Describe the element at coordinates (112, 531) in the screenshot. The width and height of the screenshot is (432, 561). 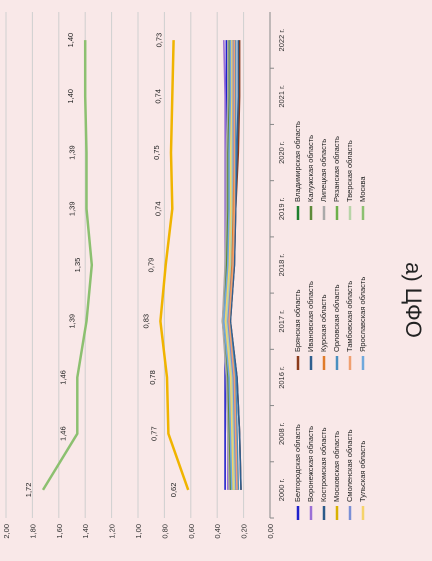
I see `value-tick-label: 1,20` at that location.